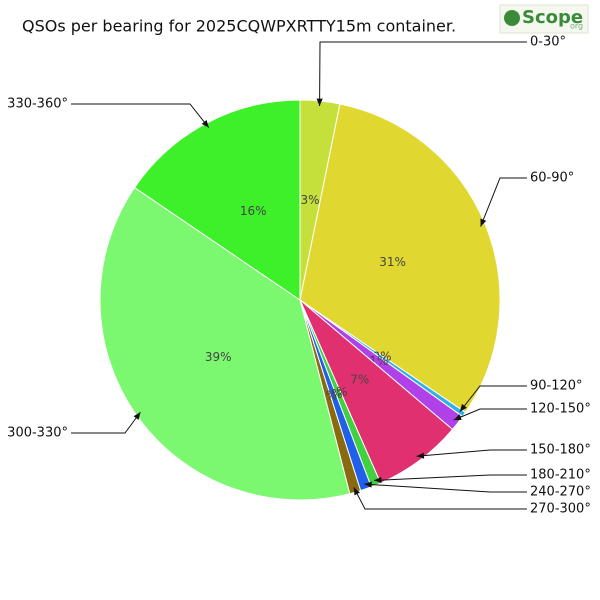  I want to click on category-label: 90-120°, so click(556, 386).